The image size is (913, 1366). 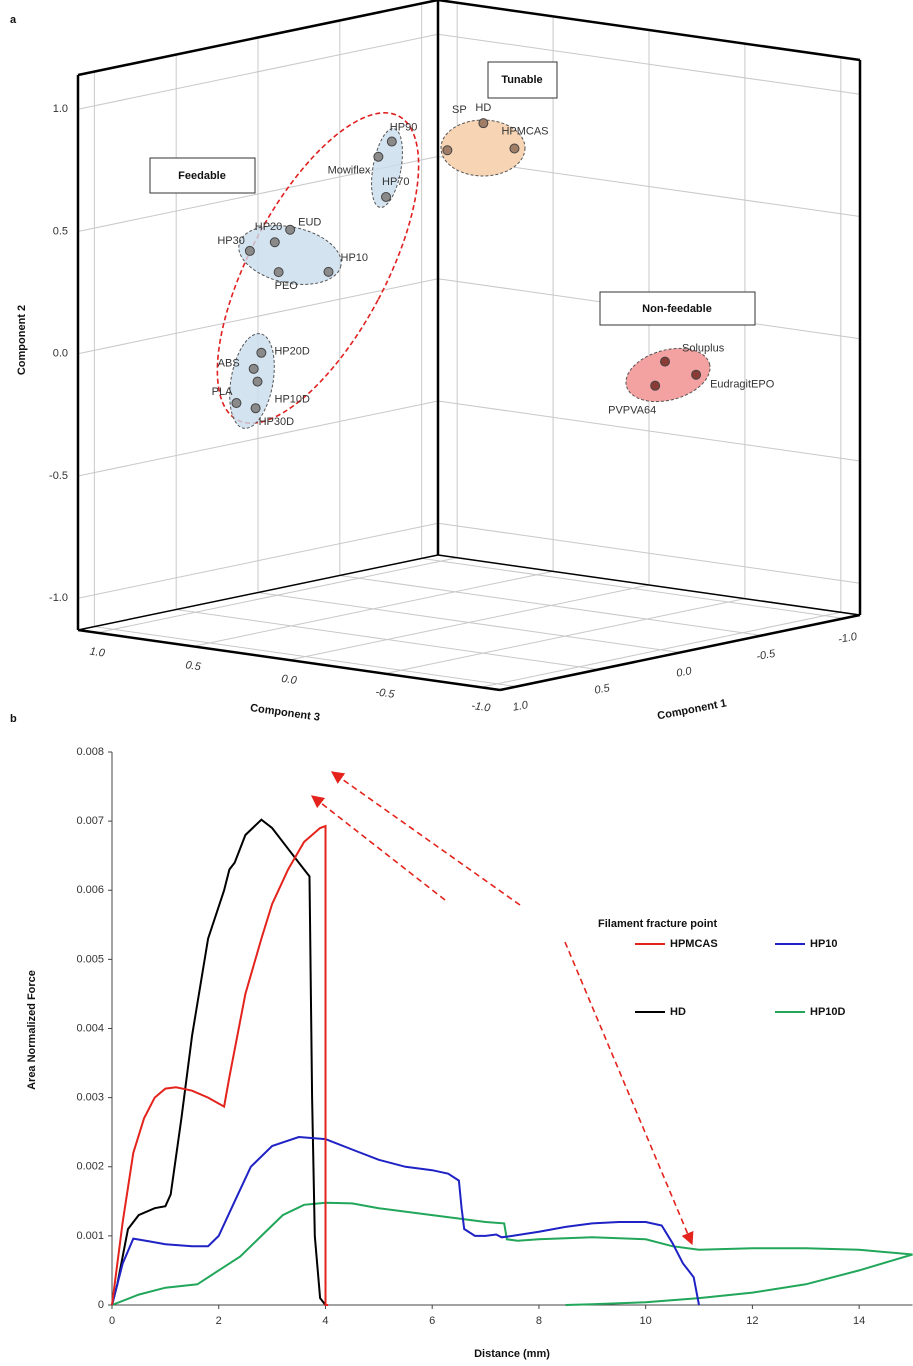 I want to click on point-label: HP20D, so click(x=292, y=352).